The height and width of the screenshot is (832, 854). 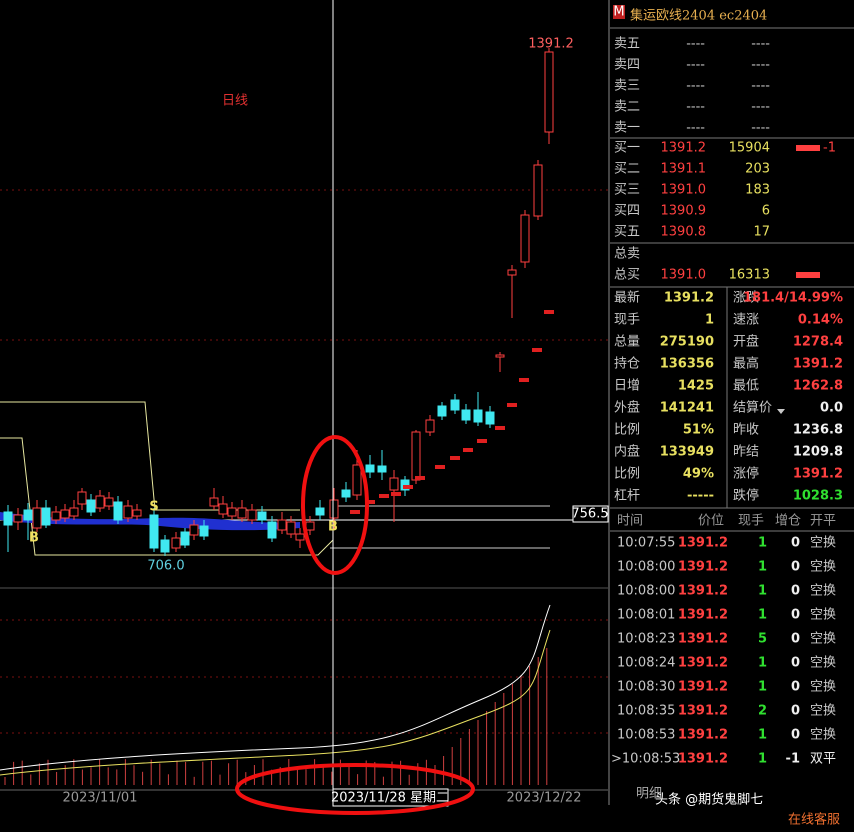 What do you see at coordinates (153, 507) in the screenshot?
I see `signal-marker: S` at bounding box center [153, 507].